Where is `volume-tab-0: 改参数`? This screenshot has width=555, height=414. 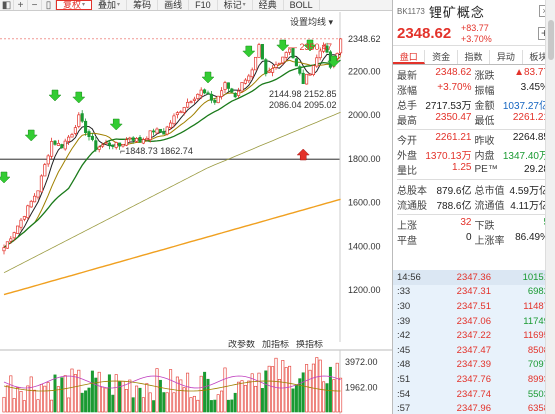
volume-tab-0: 改参数 is located at coordinates (241, 344).